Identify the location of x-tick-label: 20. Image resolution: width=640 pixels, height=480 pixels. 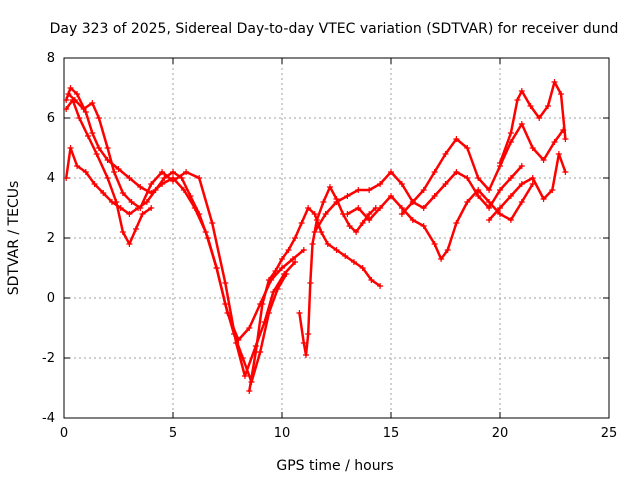
(500, 433).